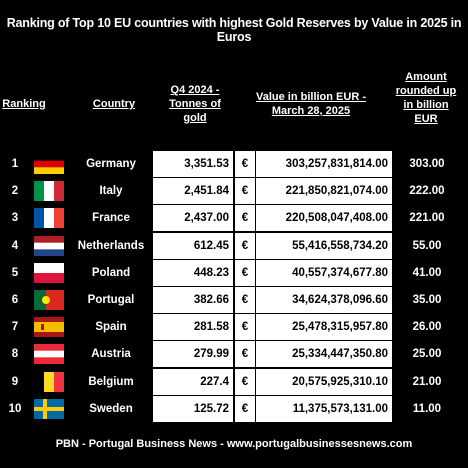 Image resolution: width=468 pixels, height=468 pixels. Describe the element at coordinates (111, 245) in the screenshot. I see `country: Netherlands` at that location.